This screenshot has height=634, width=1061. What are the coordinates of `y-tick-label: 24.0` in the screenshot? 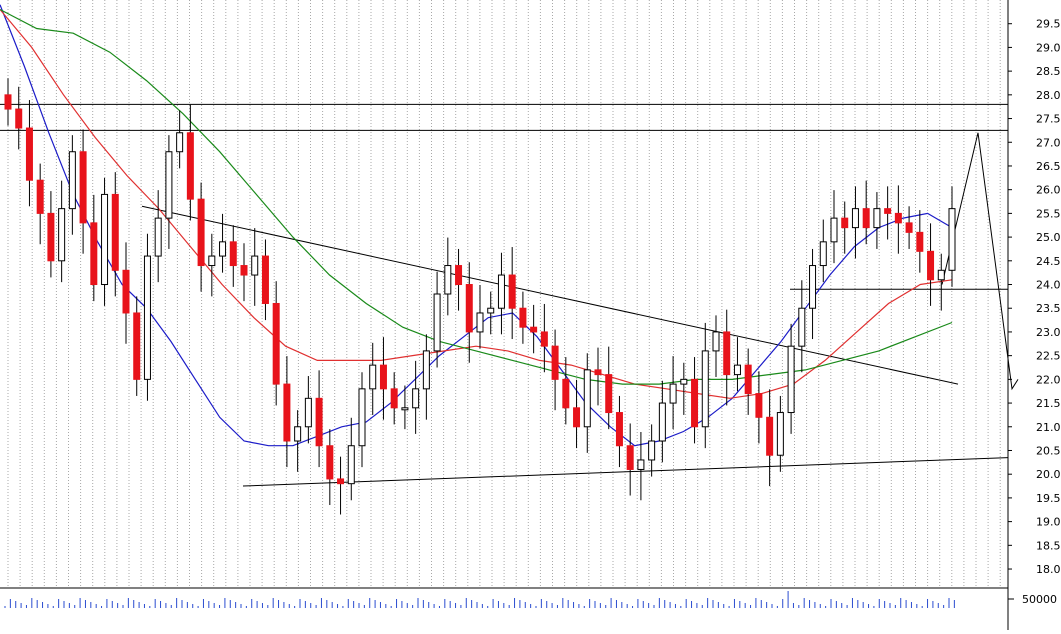 It's located at (1048, 285).